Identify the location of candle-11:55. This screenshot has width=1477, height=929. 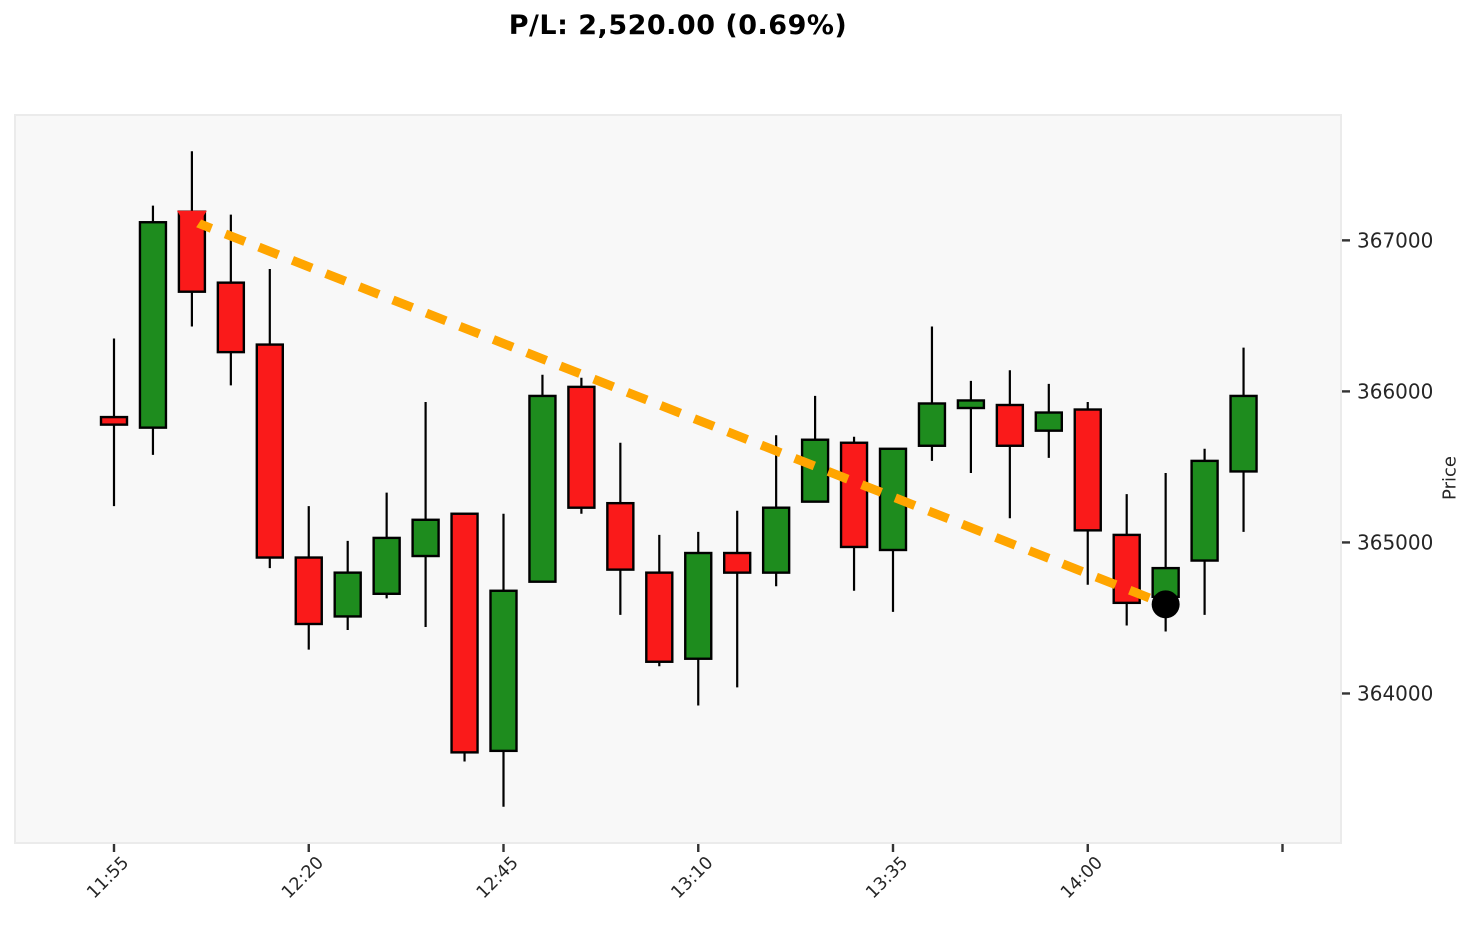
(114, 422).